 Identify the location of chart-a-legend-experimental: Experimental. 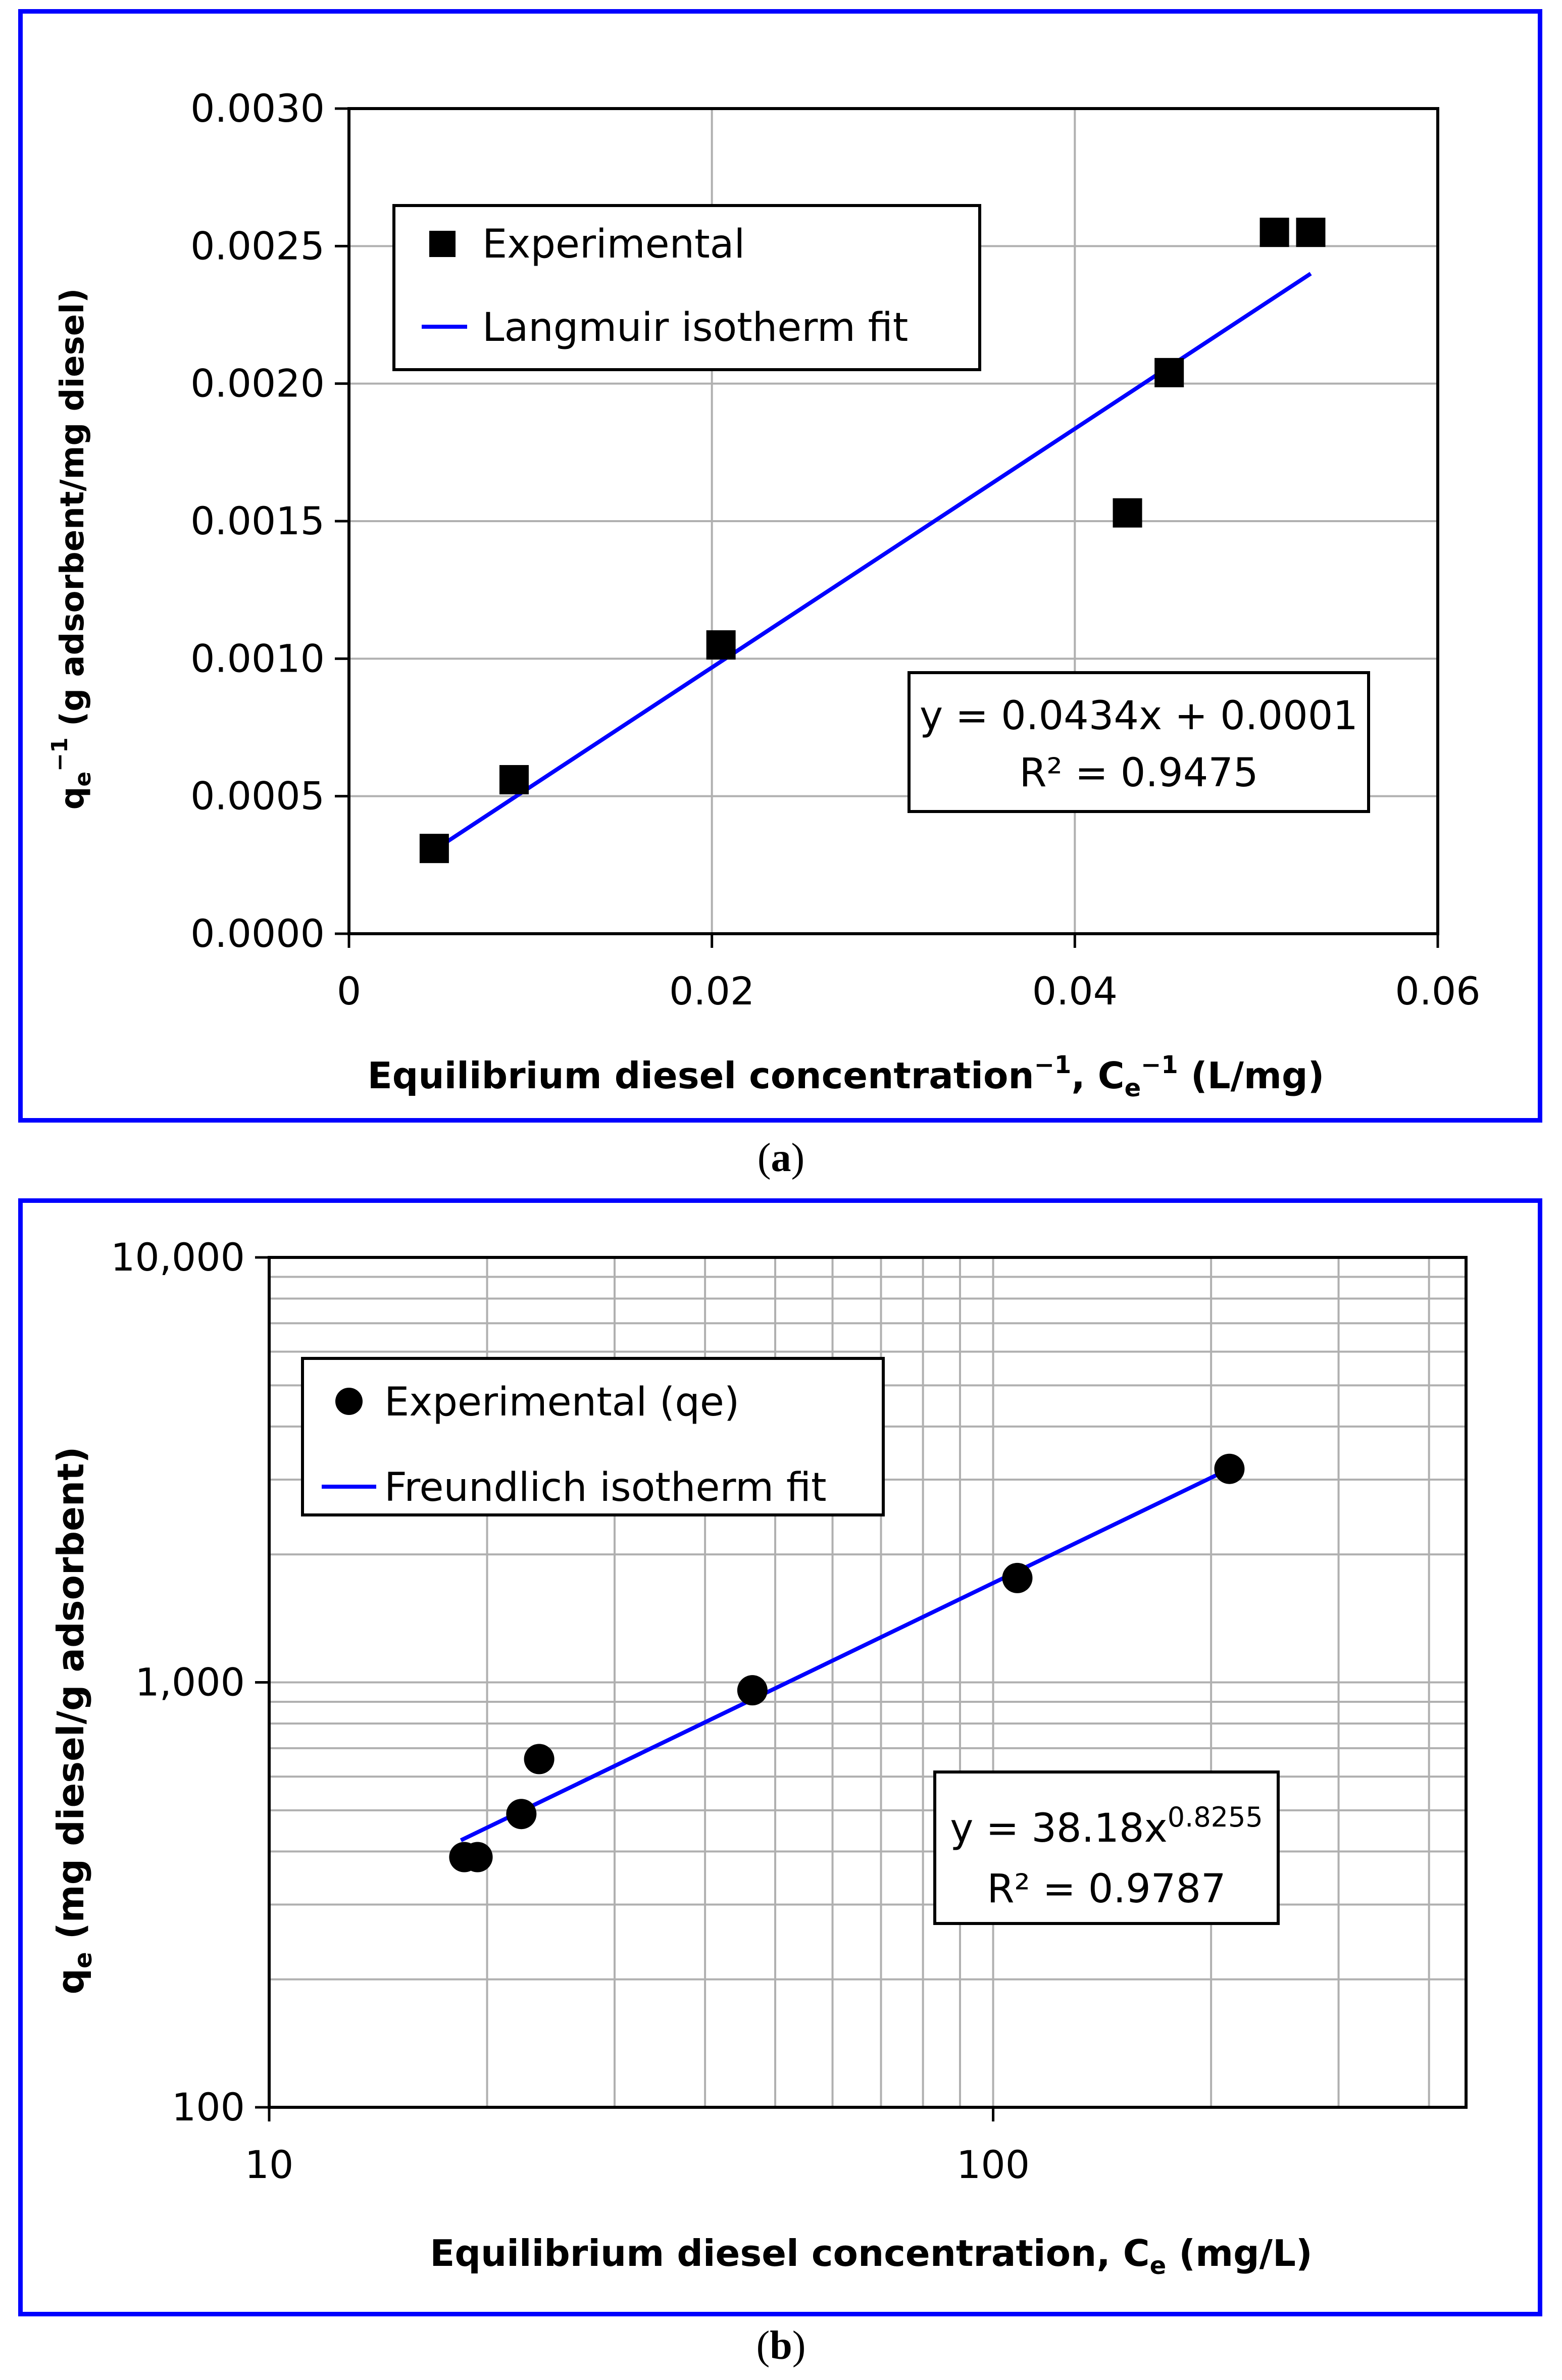
(613, 244).